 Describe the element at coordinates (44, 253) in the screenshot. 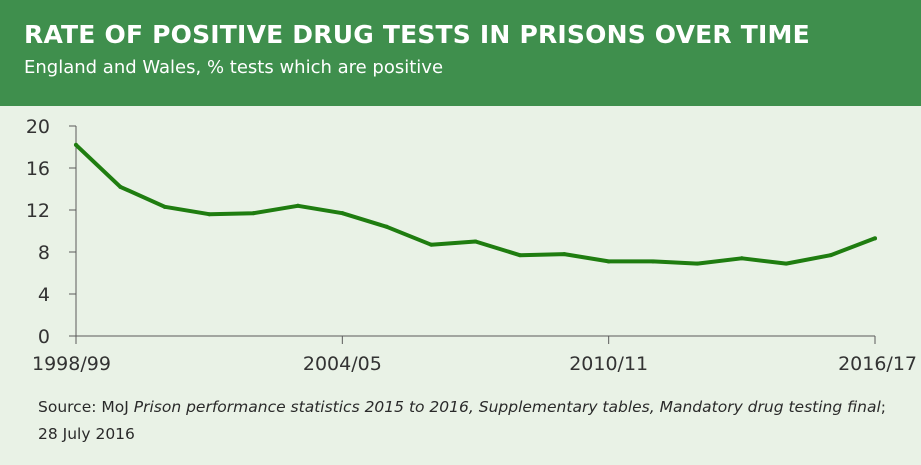

I see `y-tick-label: 8` at that location.